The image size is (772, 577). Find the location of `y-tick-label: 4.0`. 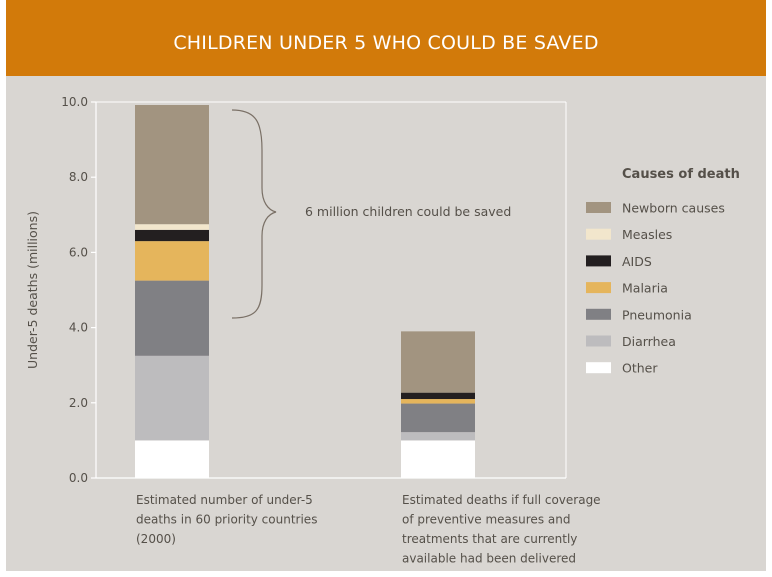

y-tick-label: 4.0 is located at coordinates (78, 328).